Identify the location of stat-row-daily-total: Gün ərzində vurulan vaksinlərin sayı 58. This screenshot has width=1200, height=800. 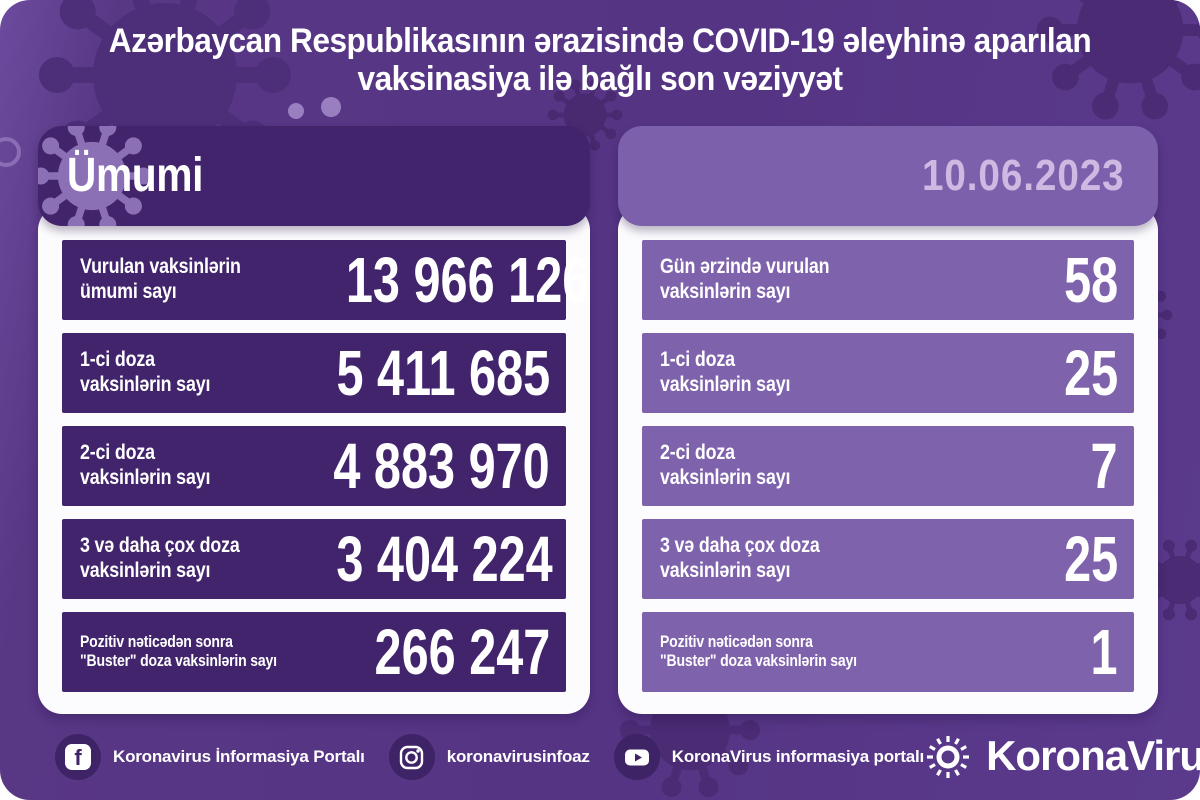
(888, 280).